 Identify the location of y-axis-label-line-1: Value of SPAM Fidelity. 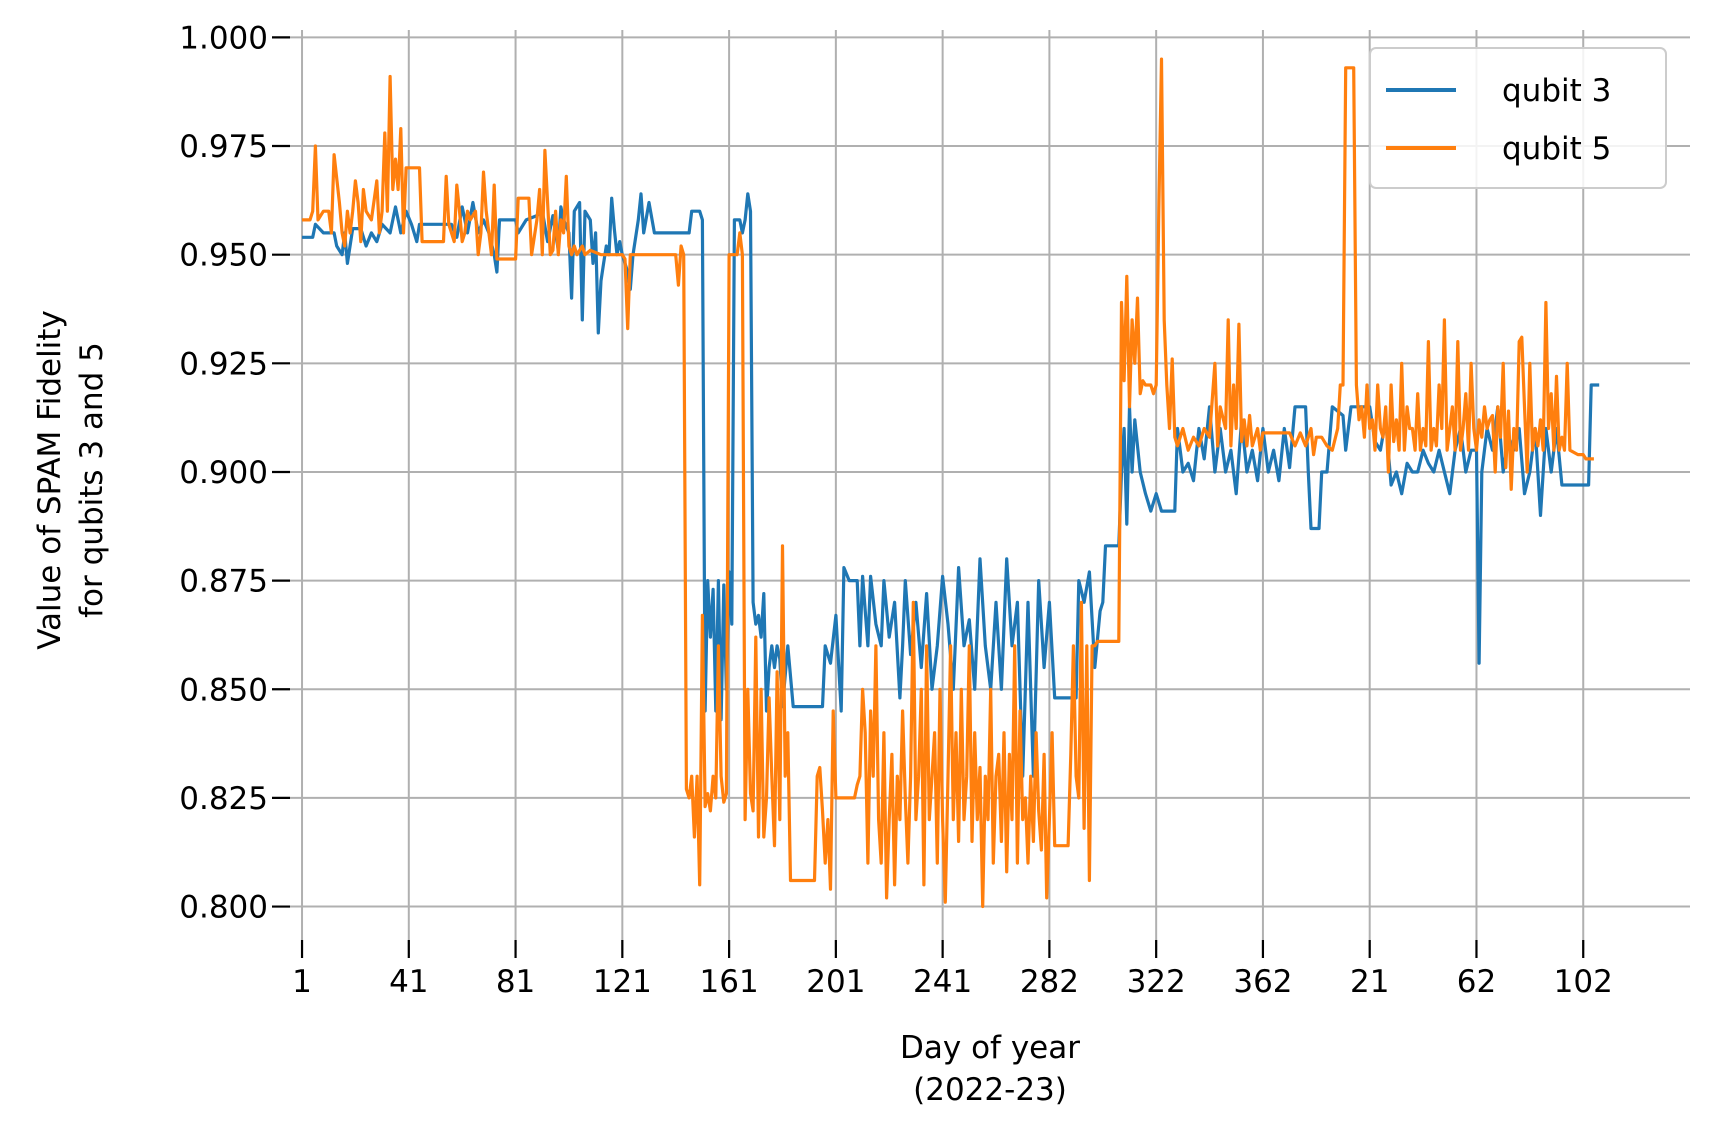
(50, 480).